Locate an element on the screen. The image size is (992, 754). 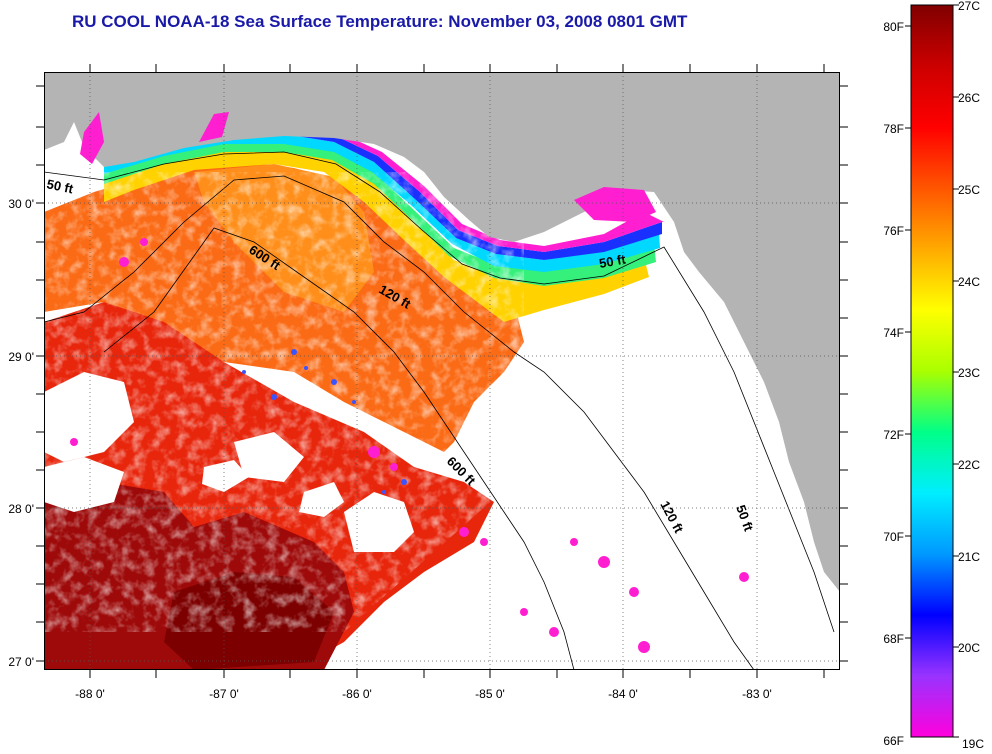
lat-label-30: 30 0' is located at coordinates (21, 204).